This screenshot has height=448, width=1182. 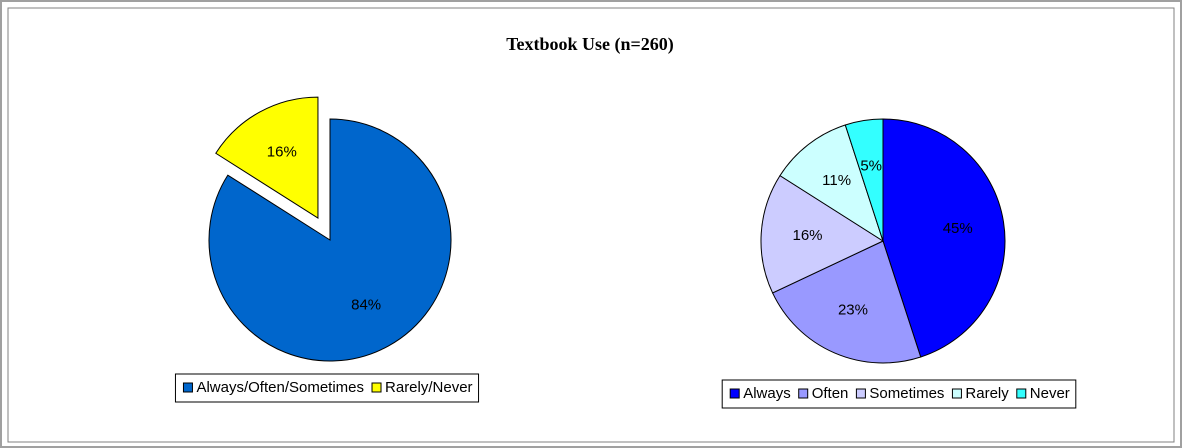 I want to click on slice-label: 45%, so click(x=958, y=228).